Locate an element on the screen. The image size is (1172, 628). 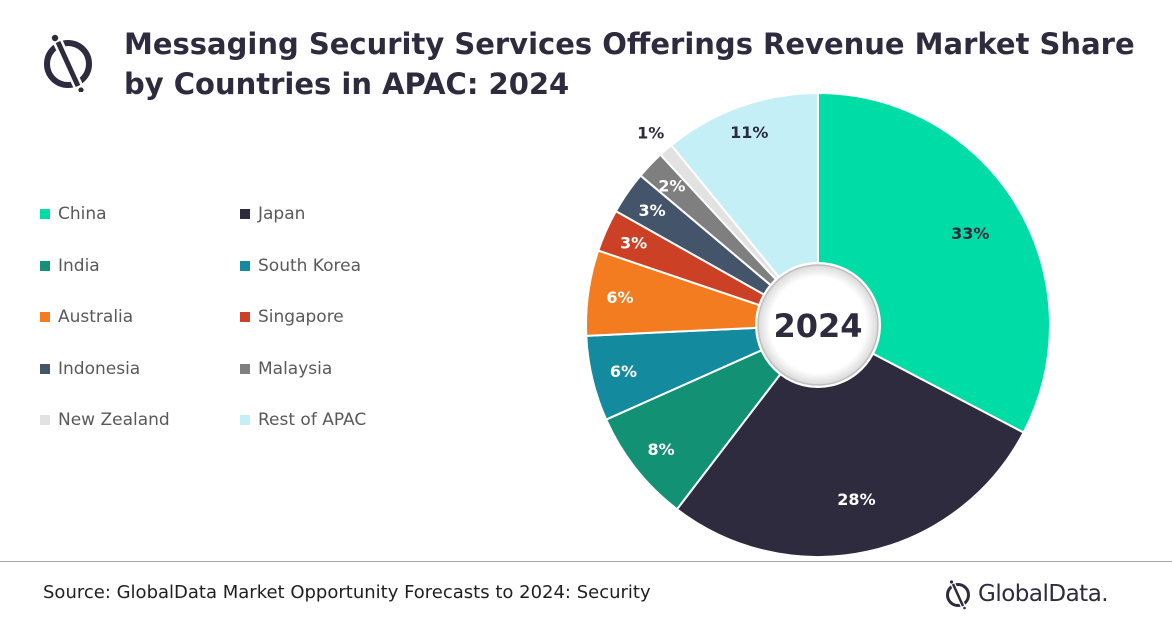
legend-label: India is located at coordinates (79, 265).